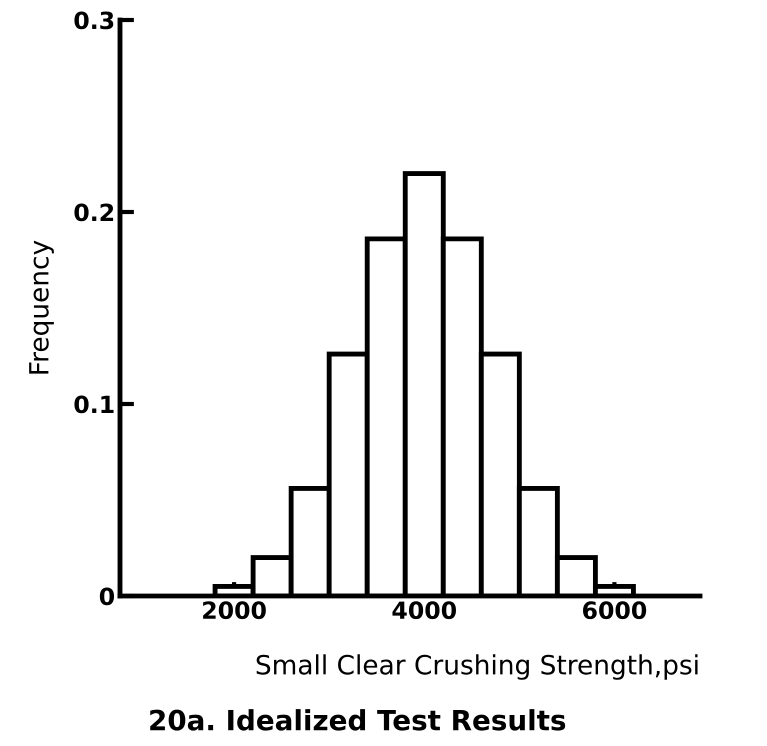 The width and height of the screenshot is (767, 746). What do you see at coordinates (94, 20) in the screenshot?
I see `y-tick-label: 0.3` at bounding box center [94, 20].